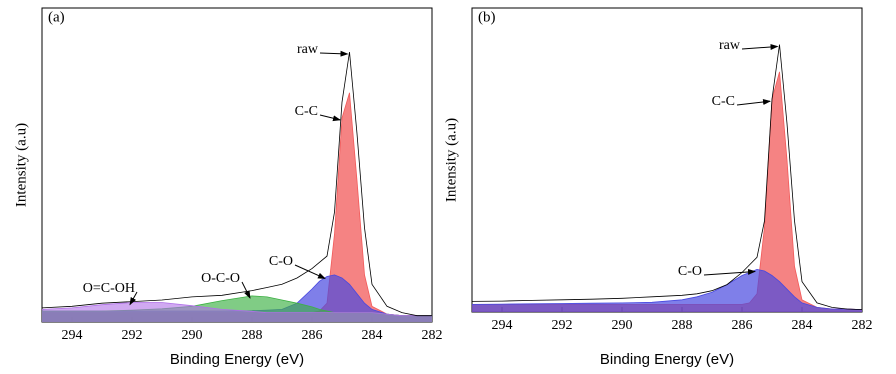 Image resolution: width=896 pixels, height=374 pixels. I want to click on series-label: O=C-OH, so click(109, 288).